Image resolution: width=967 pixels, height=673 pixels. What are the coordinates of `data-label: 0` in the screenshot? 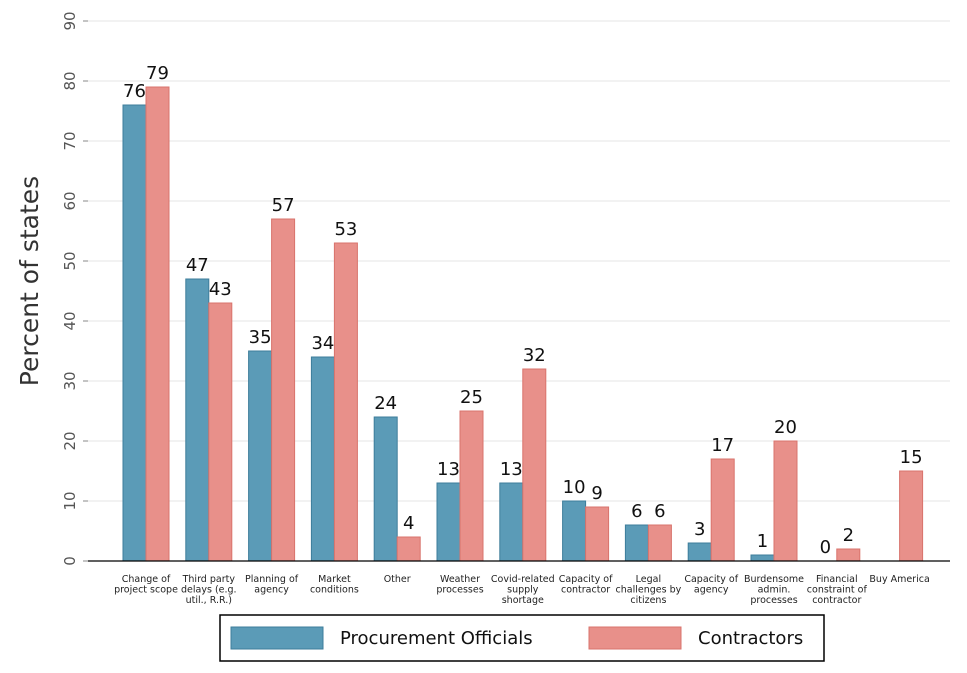 It's located at (825, 547).